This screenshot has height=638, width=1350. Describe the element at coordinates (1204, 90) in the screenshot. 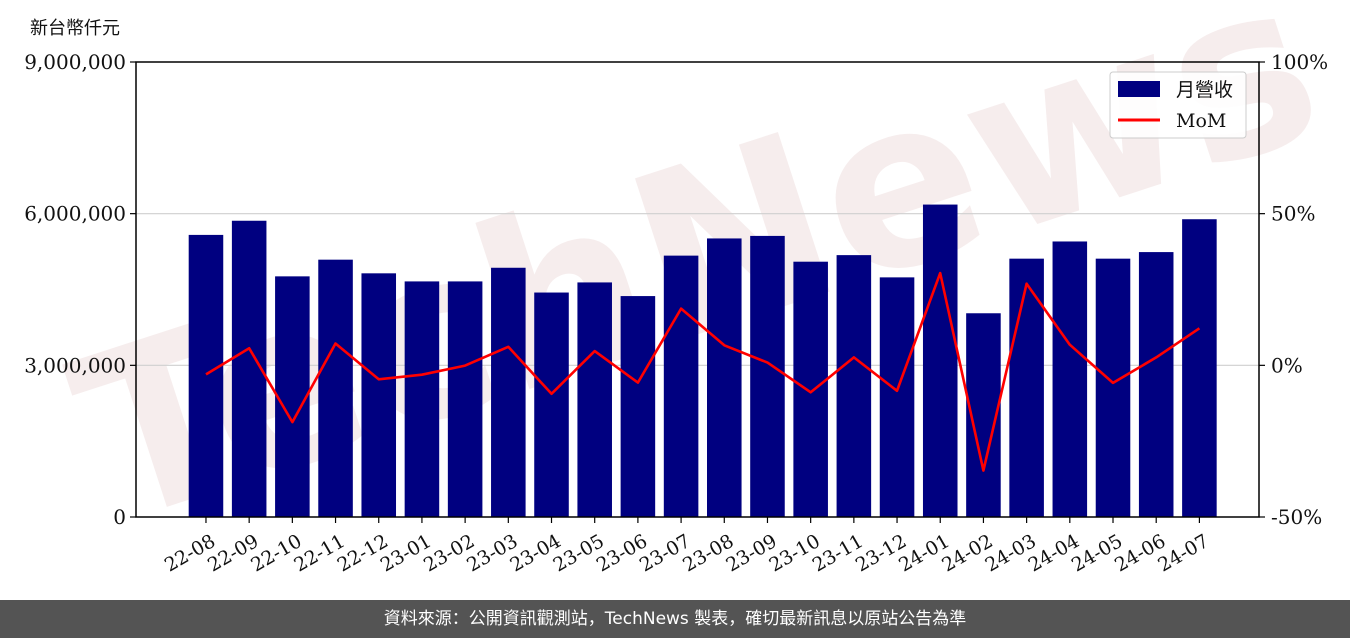

I see `legend-bar-label: 月營收` at that location.